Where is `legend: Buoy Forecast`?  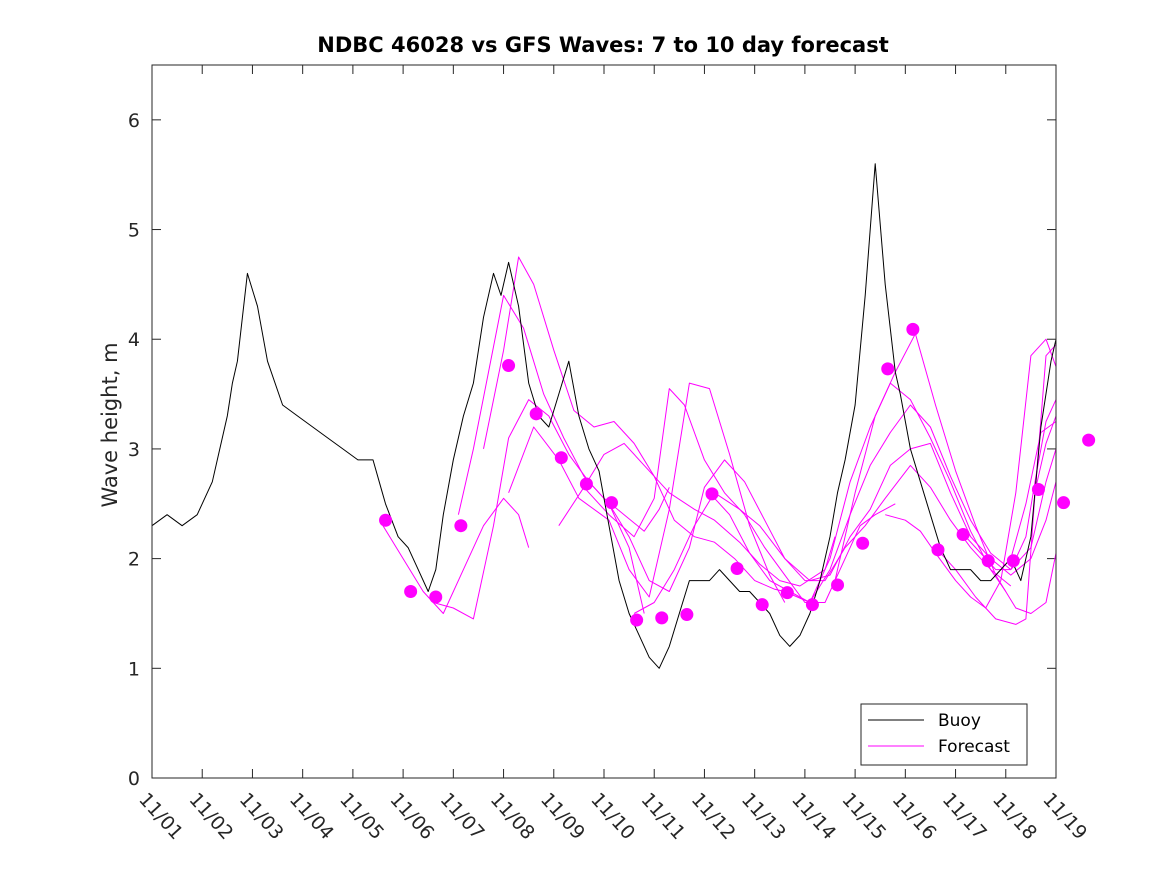
legend: Buoy Forecast is located at coordinates (944, 734).